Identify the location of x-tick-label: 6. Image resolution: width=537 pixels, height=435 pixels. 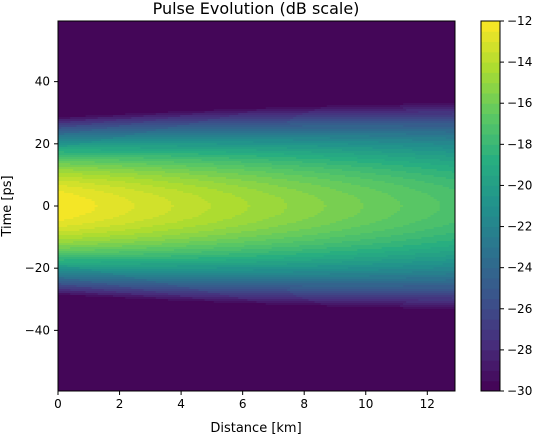
(243, 404).